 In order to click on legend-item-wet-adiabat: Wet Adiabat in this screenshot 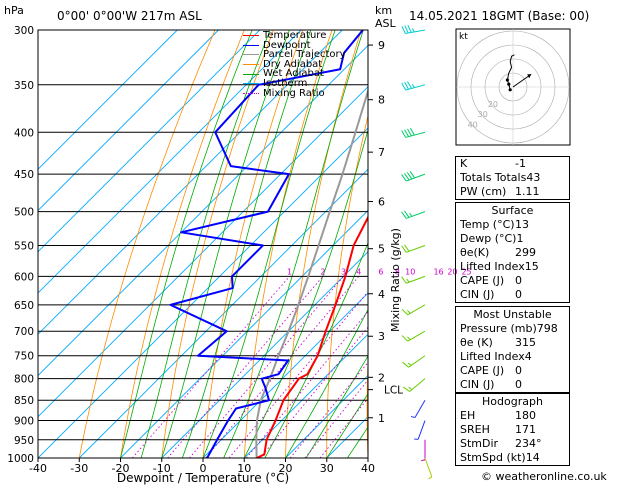, I will do `click(294, 74)`.